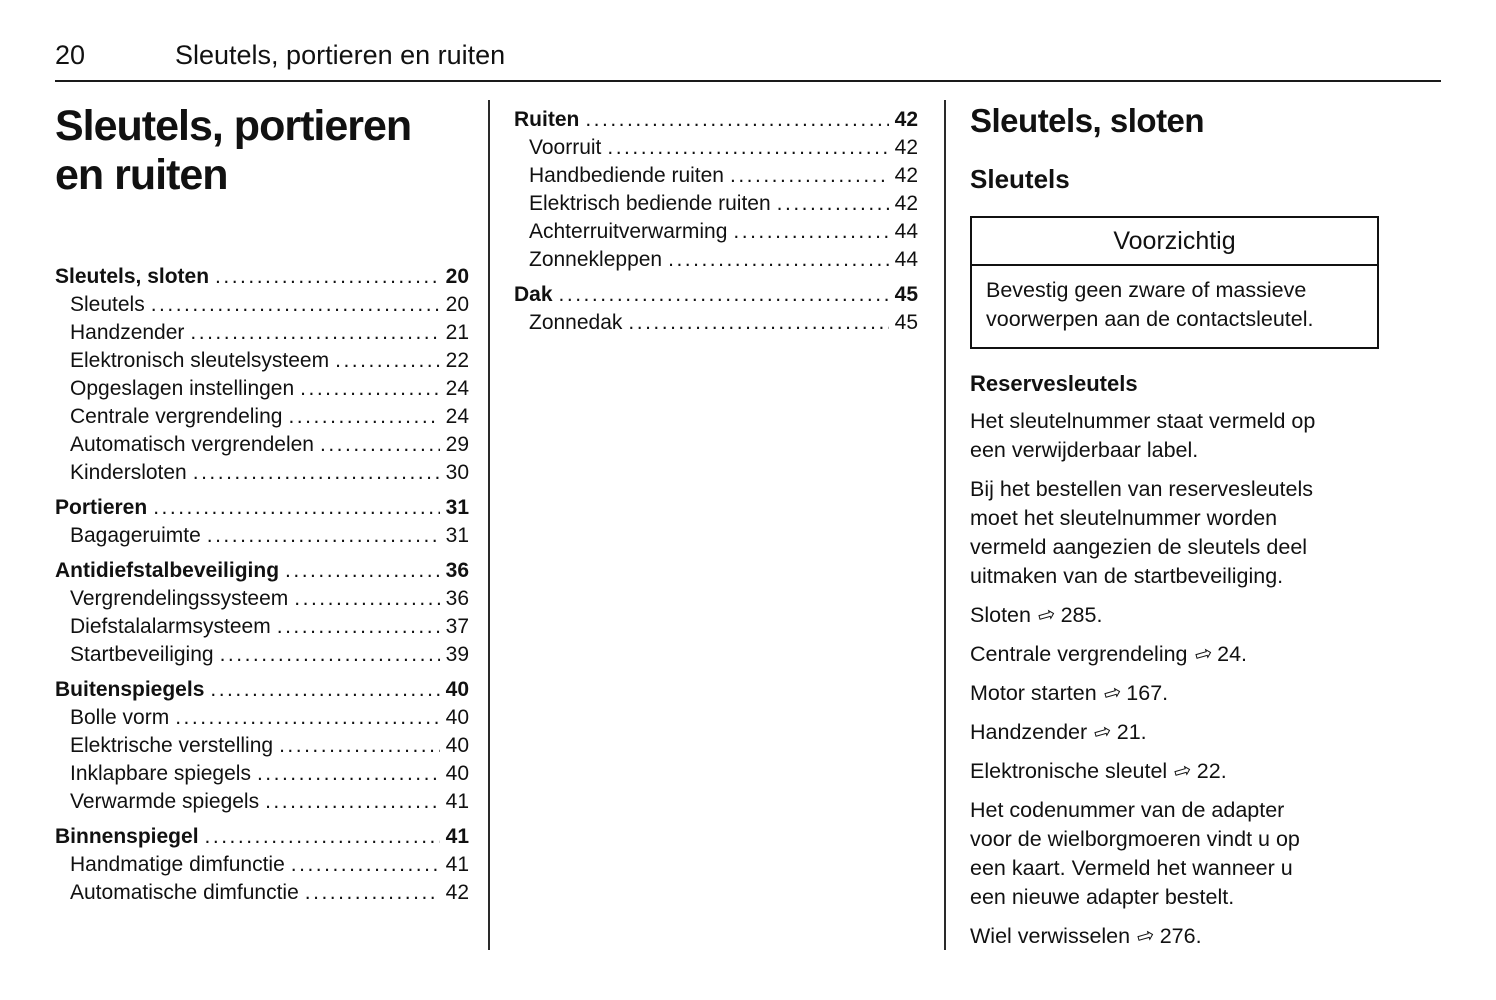  Describe the element at coordinates (1177, 615) in the screenshot. I see `page-reference-link: Sloten ⇨ 285.` at that location.